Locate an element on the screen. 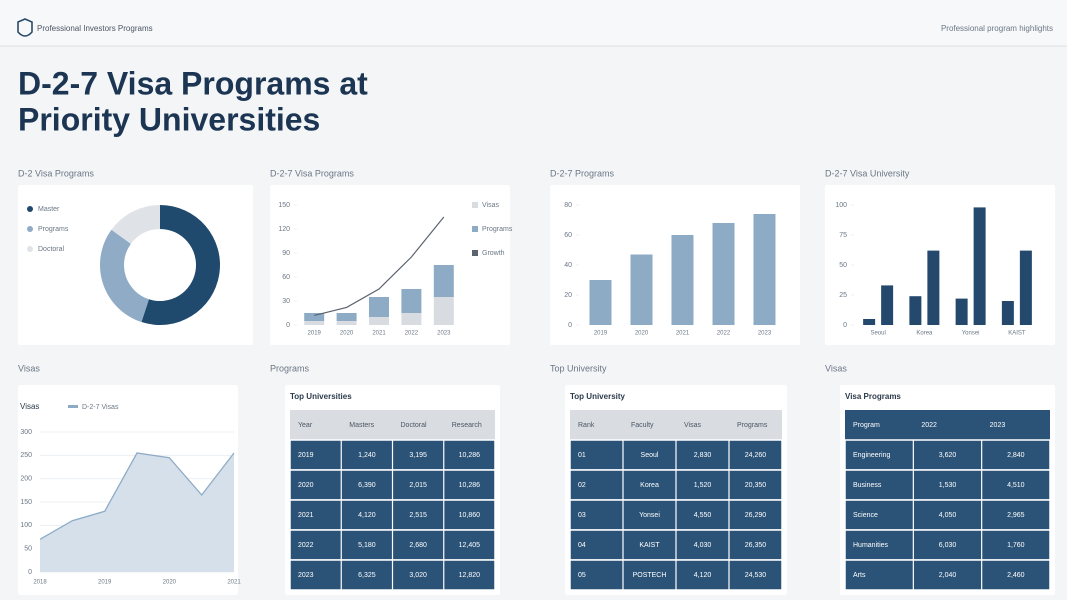 This screenshot has height=600, width=1067. legend-label: Growth is located at coordinates (493, 253).